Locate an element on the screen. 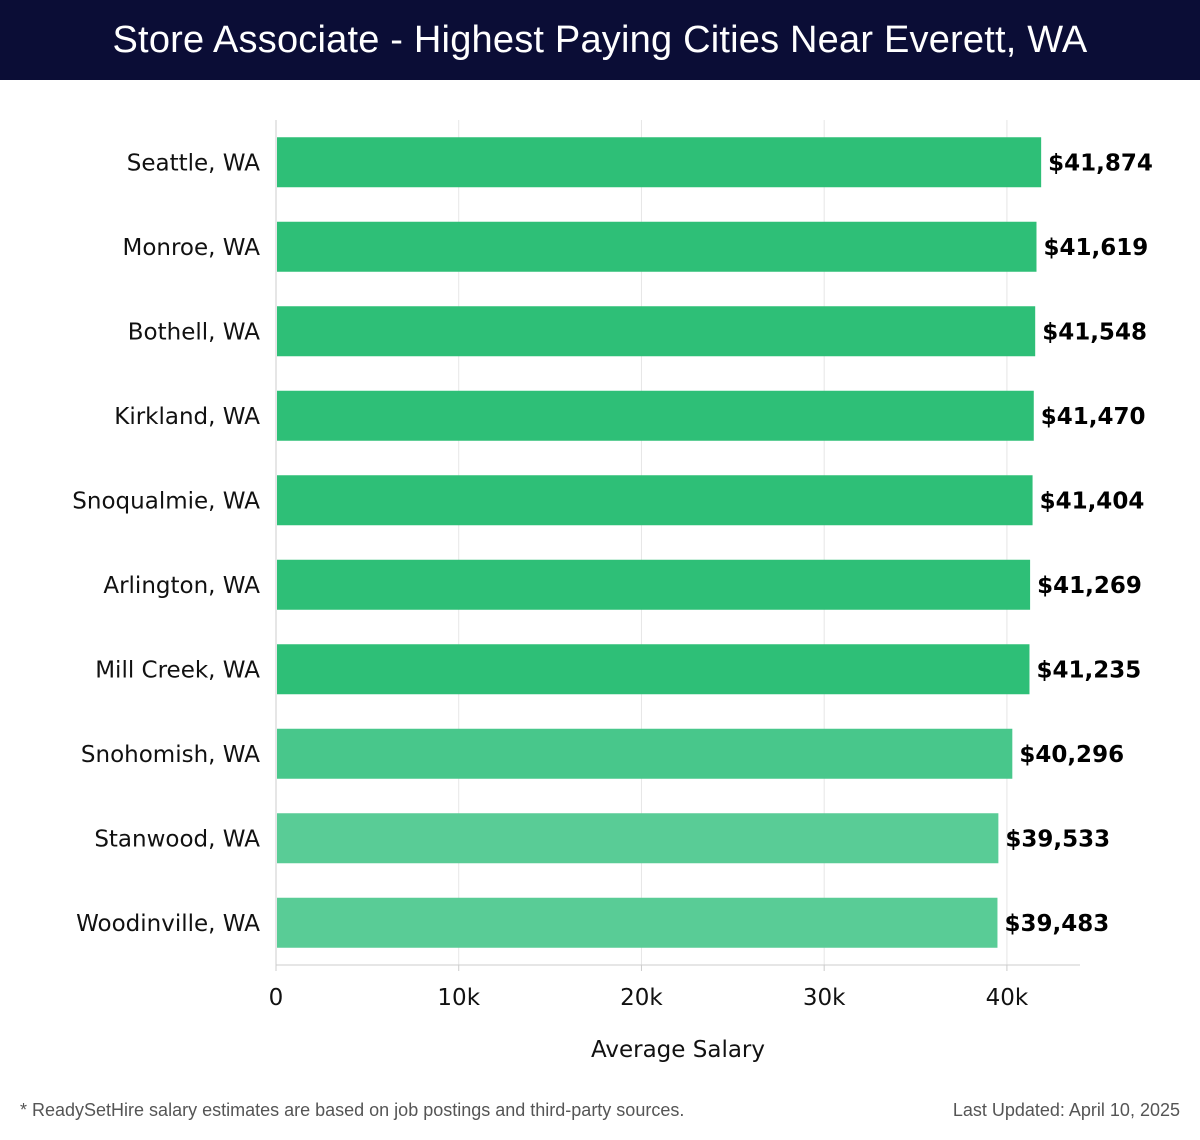 This screenshot has height=1140, width=1200. value-label: $41,269 is located at coordinates (1089, 586).